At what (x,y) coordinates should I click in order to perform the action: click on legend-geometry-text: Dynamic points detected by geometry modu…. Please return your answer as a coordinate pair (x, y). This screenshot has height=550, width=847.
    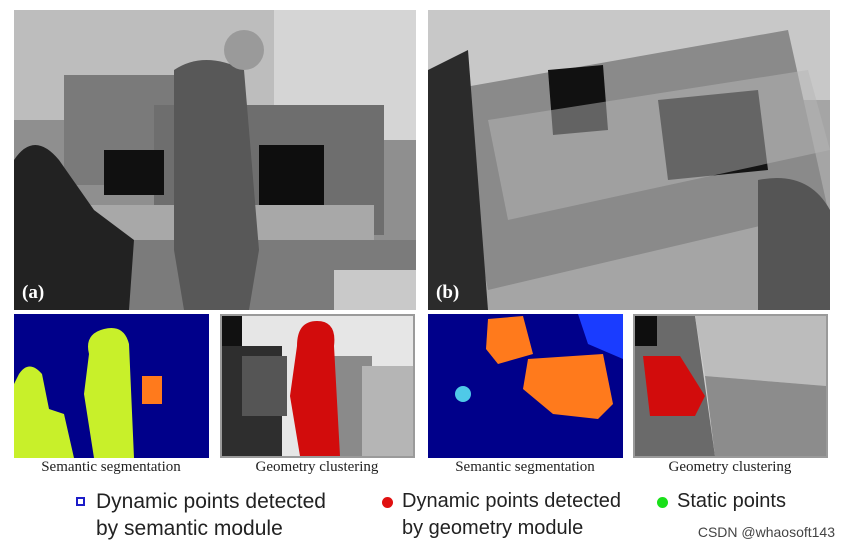
    Looking at the image, I should click on (512, 514).